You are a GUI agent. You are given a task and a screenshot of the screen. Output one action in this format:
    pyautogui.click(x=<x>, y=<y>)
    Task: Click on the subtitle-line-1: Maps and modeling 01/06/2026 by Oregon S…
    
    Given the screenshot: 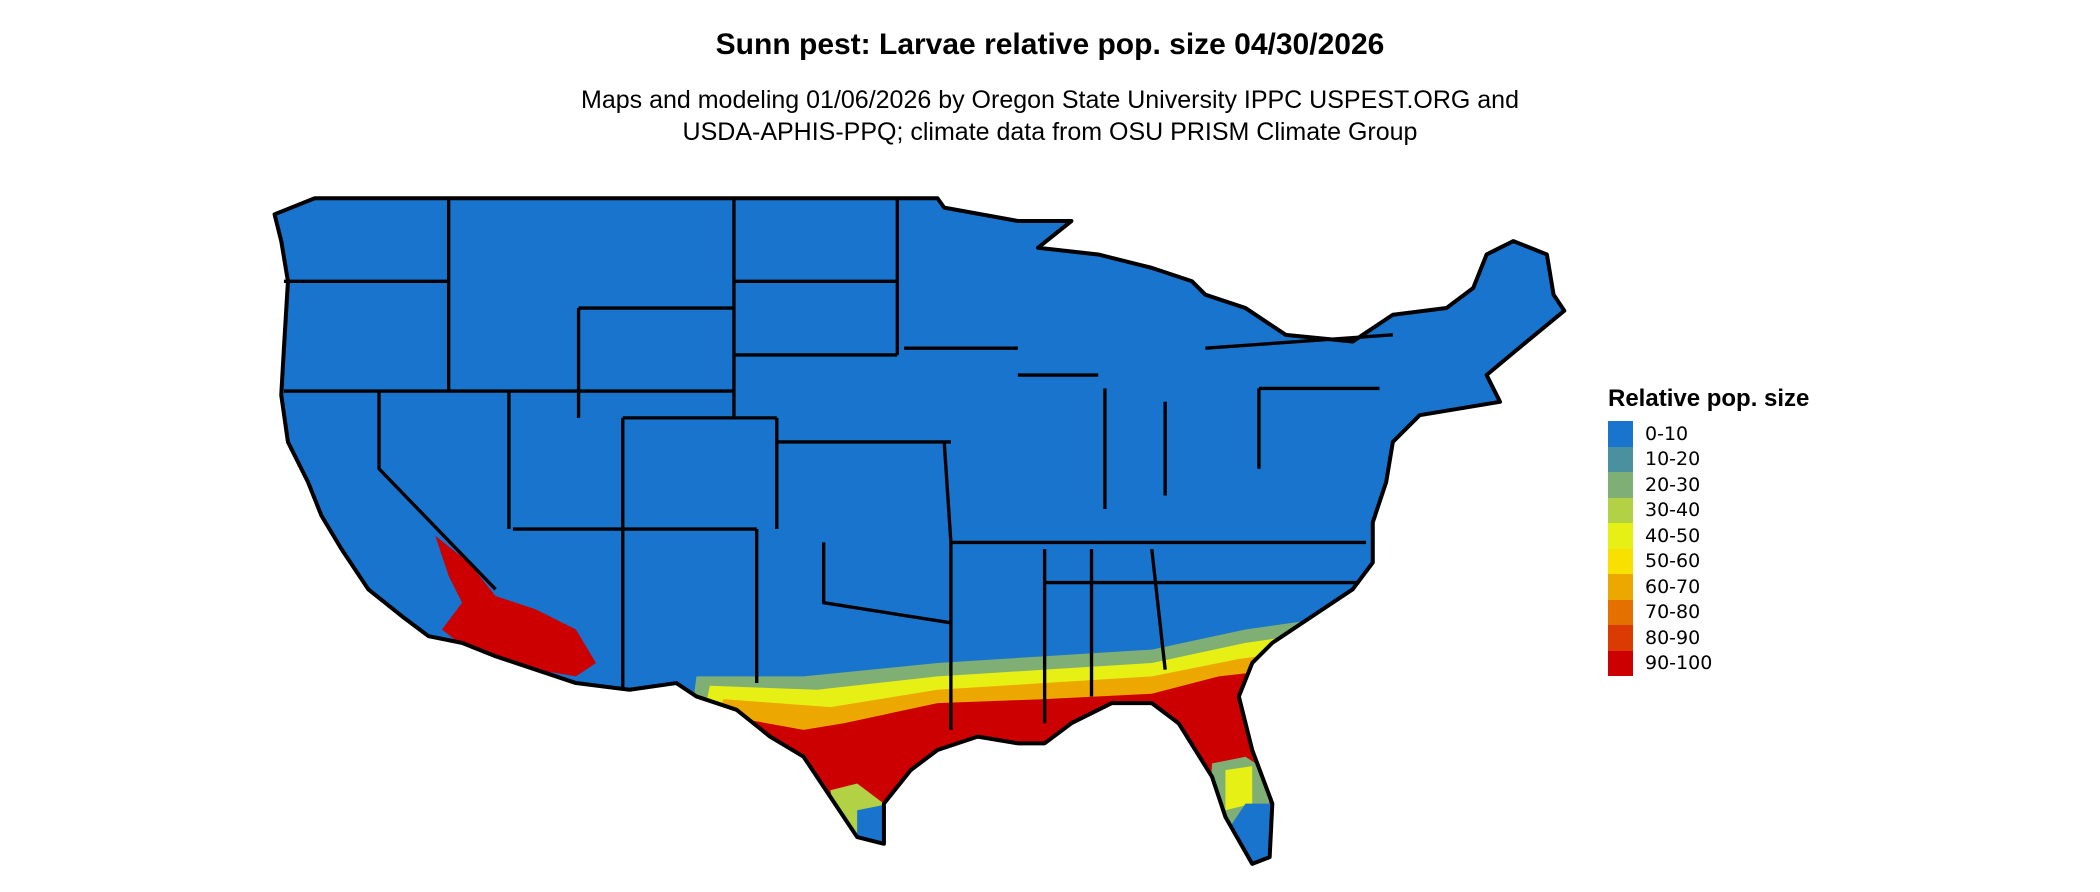 What is the action you would take?
    pyautogui.click(x=1050, y=100)
    